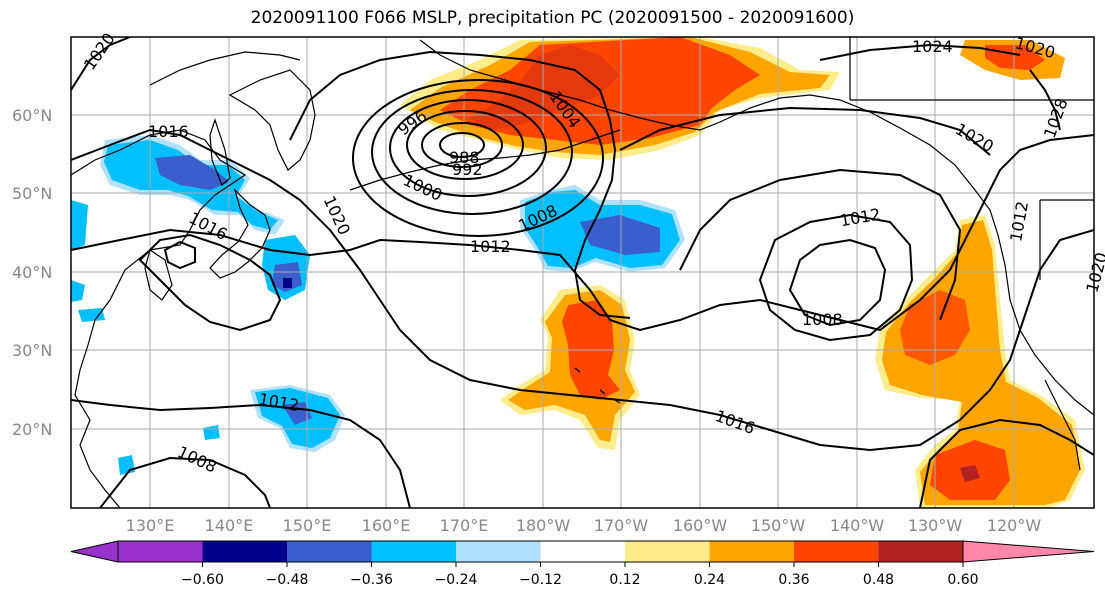 The height and width of the screenshot is (601, 1105). What do you see at coordinates (837, 282) in the screenshot?
I see `isobar-1008-east` at bounding box center [837, 282].